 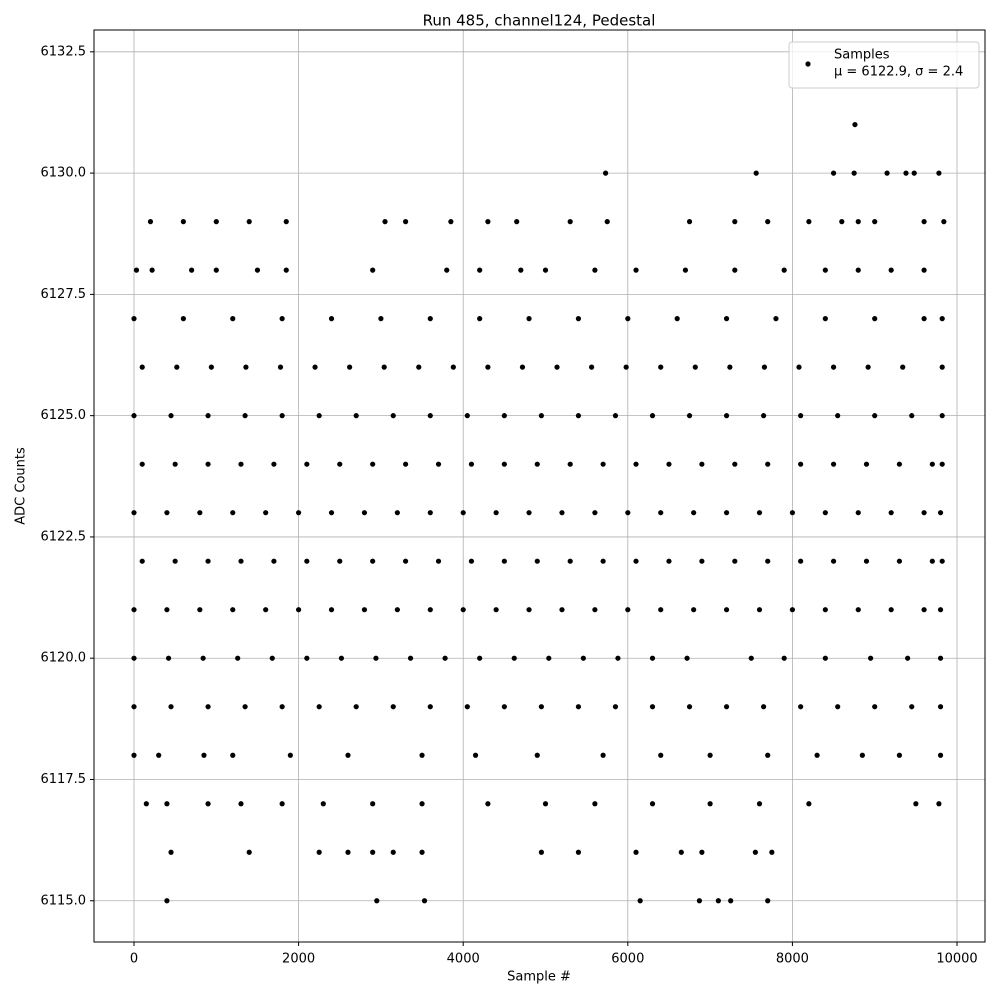 What do you see at coordinates (64, 51) in the screenshot?
I see `y-tick-label: 6132.5` at bounding box center [64, 51].